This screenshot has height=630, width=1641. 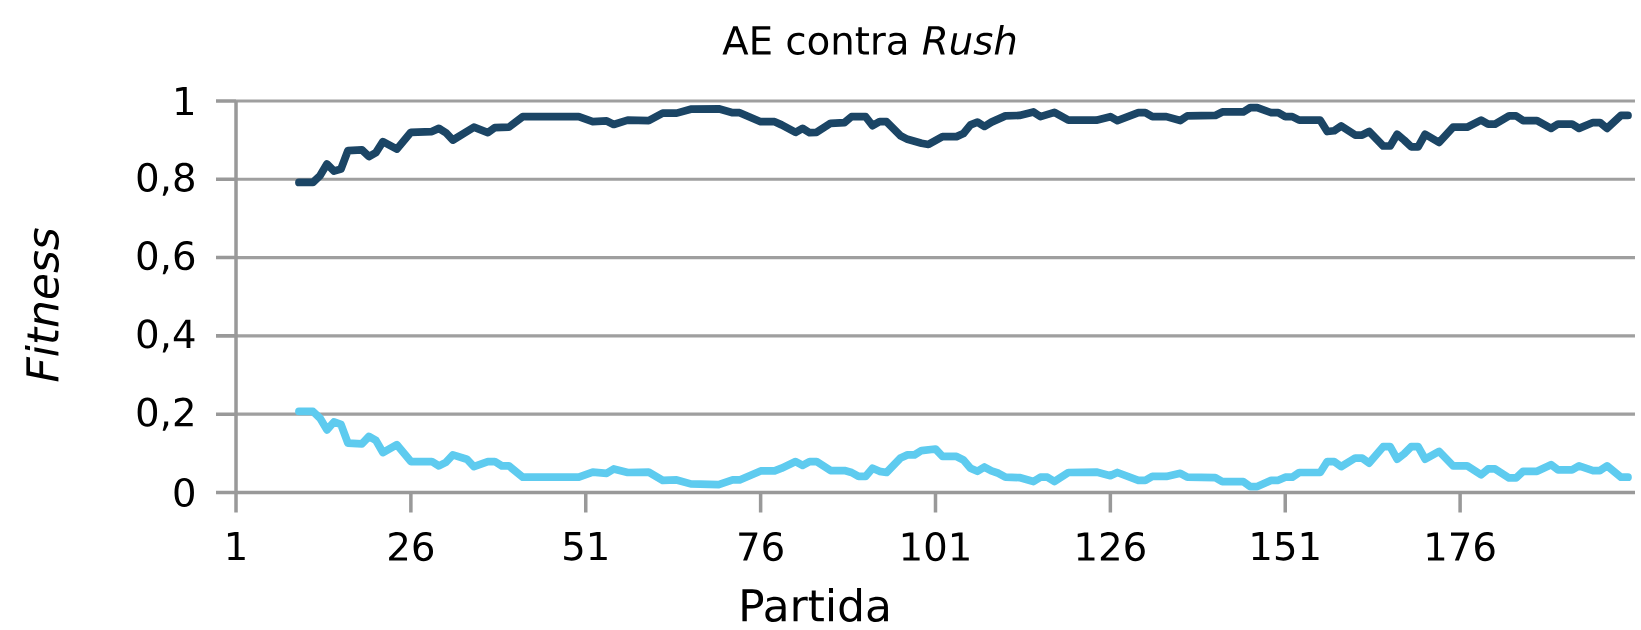 I want to click on x-tick-label: 1, so click(x=236, y=546).